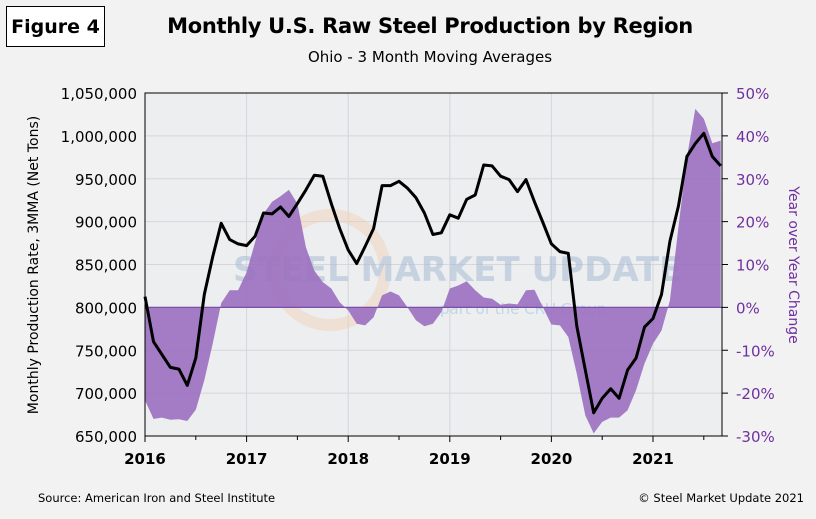 This screenshot has width=816, height=519. I want to click on right-tick-label: 50%, so click(752, 94).